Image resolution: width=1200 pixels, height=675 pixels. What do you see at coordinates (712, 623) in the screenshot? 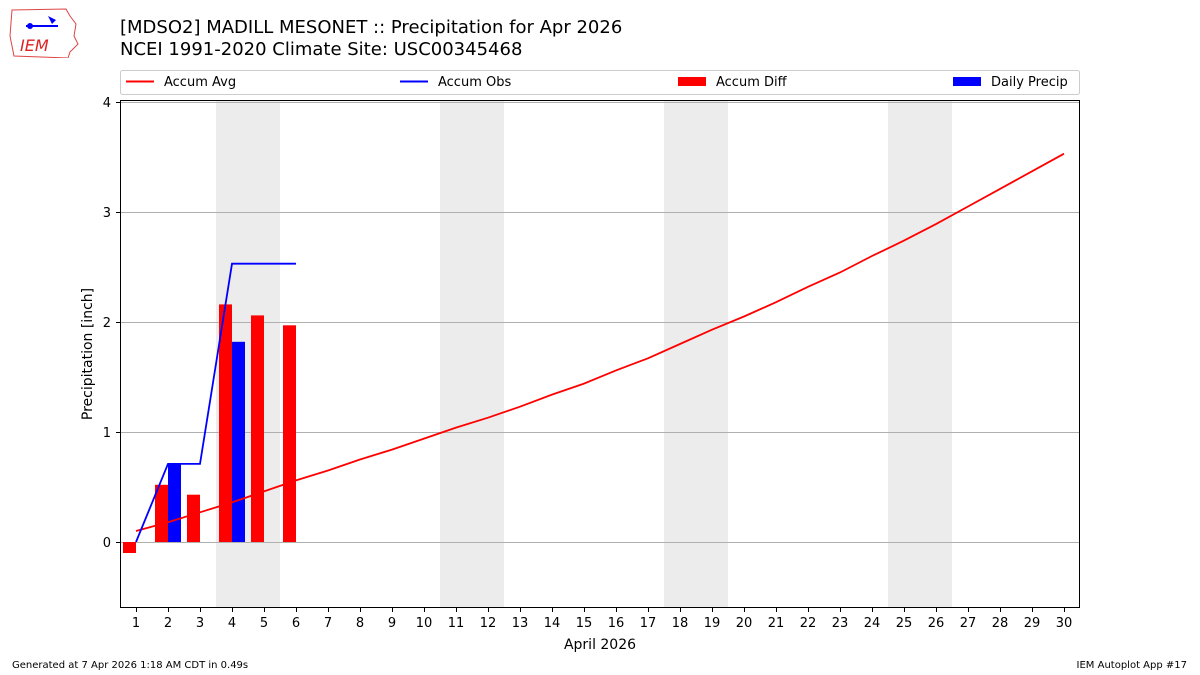
I see `x-tick-label: 19` at bounding box center [712, 623].